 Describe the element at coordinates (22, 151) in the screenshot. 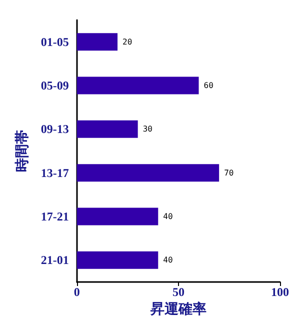

I see `y-axis-title: 時間帯` at that location.